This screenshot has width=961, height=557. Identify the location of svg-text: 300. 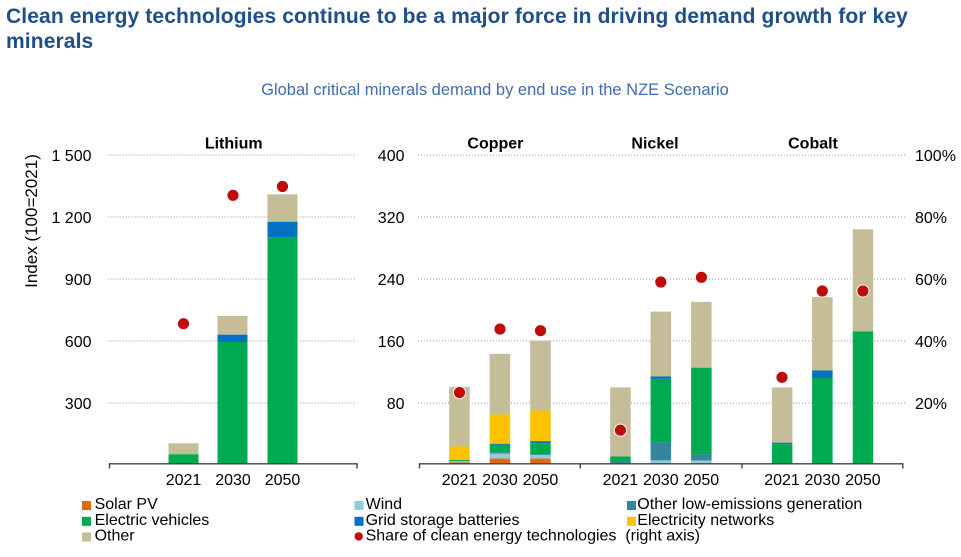
(78, 404).